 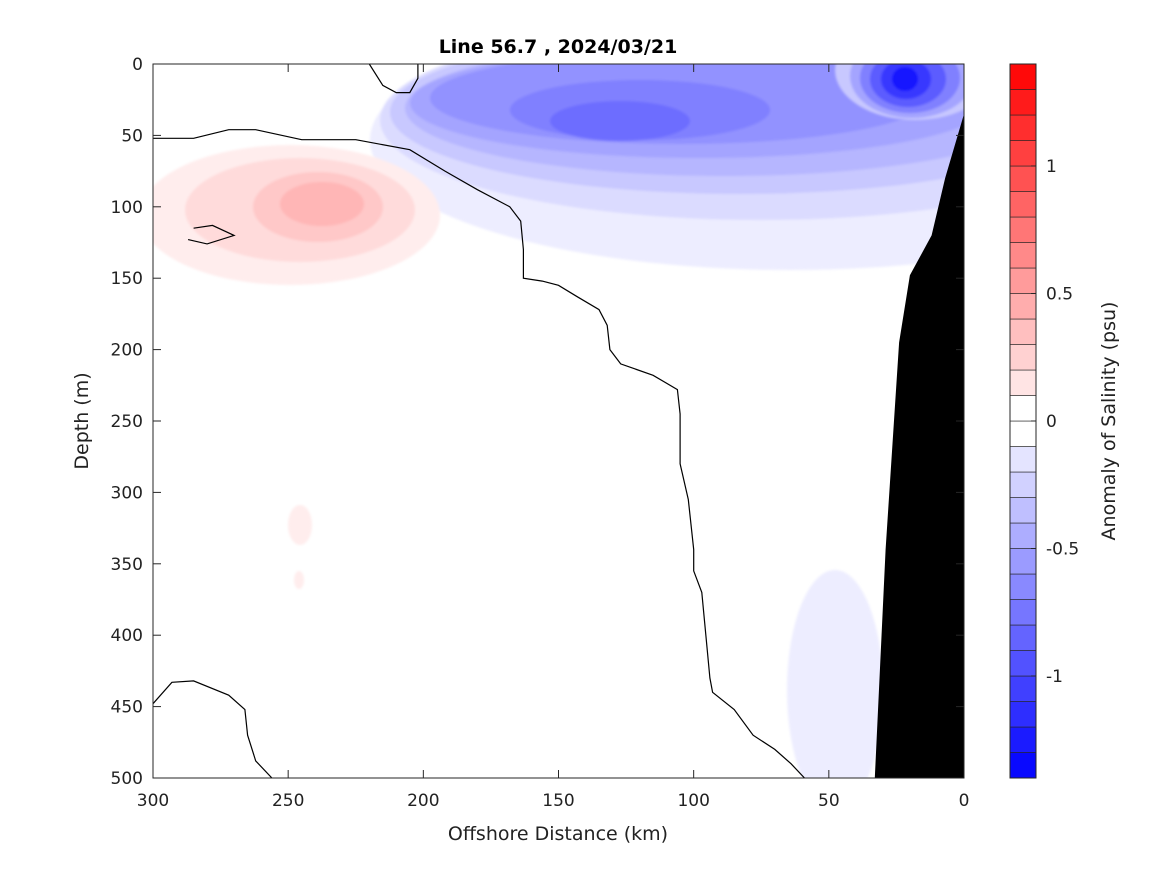 I want to click on chart-title: Line 56.7 , 2024/03/21, so click(x=558, y=47).